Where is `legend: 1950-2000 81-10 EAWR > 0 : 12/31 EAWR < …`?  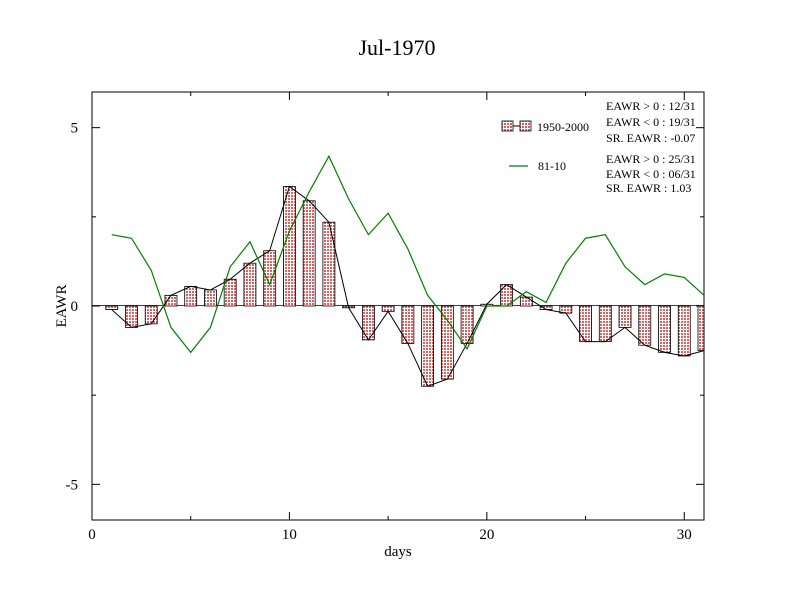 legend: 1950-2000 81-10 EAWR > 0 : 12/31 EAWR < … is located at coordinates (598, 147).